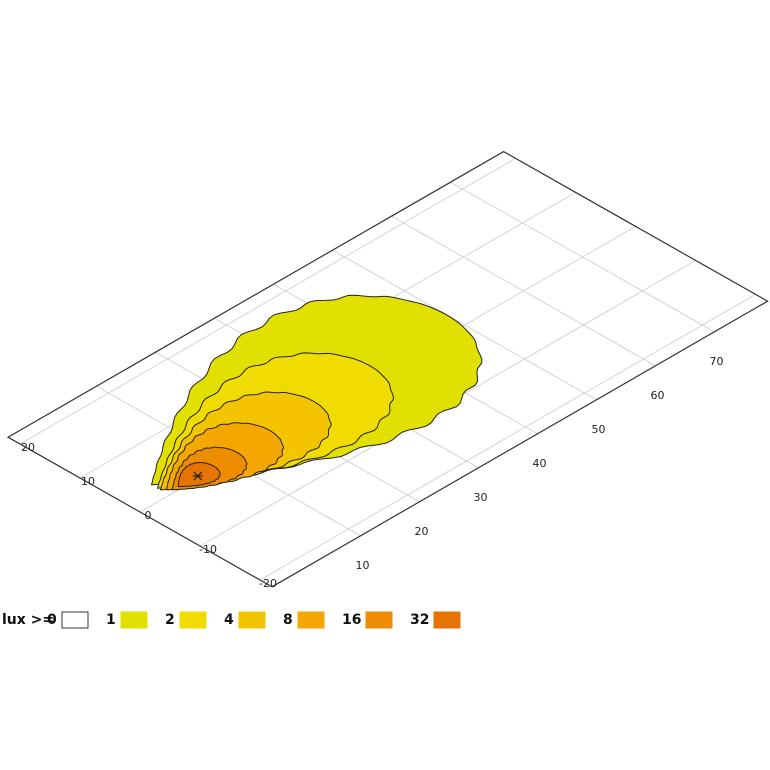  Describe the element at coordinates (363, 565) in the screenshot. I see `x-tick-label: 10` at that location.